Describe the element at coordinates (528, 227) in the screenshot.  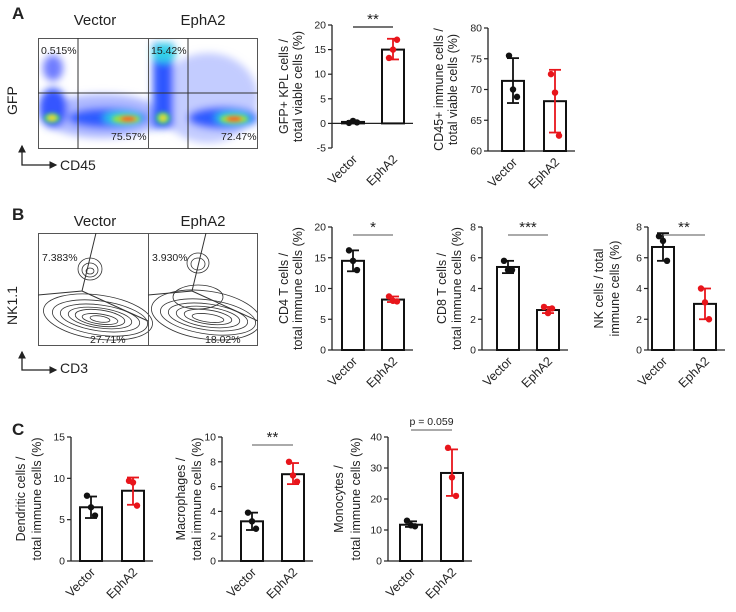
I see `significance-label: ***` at that location.